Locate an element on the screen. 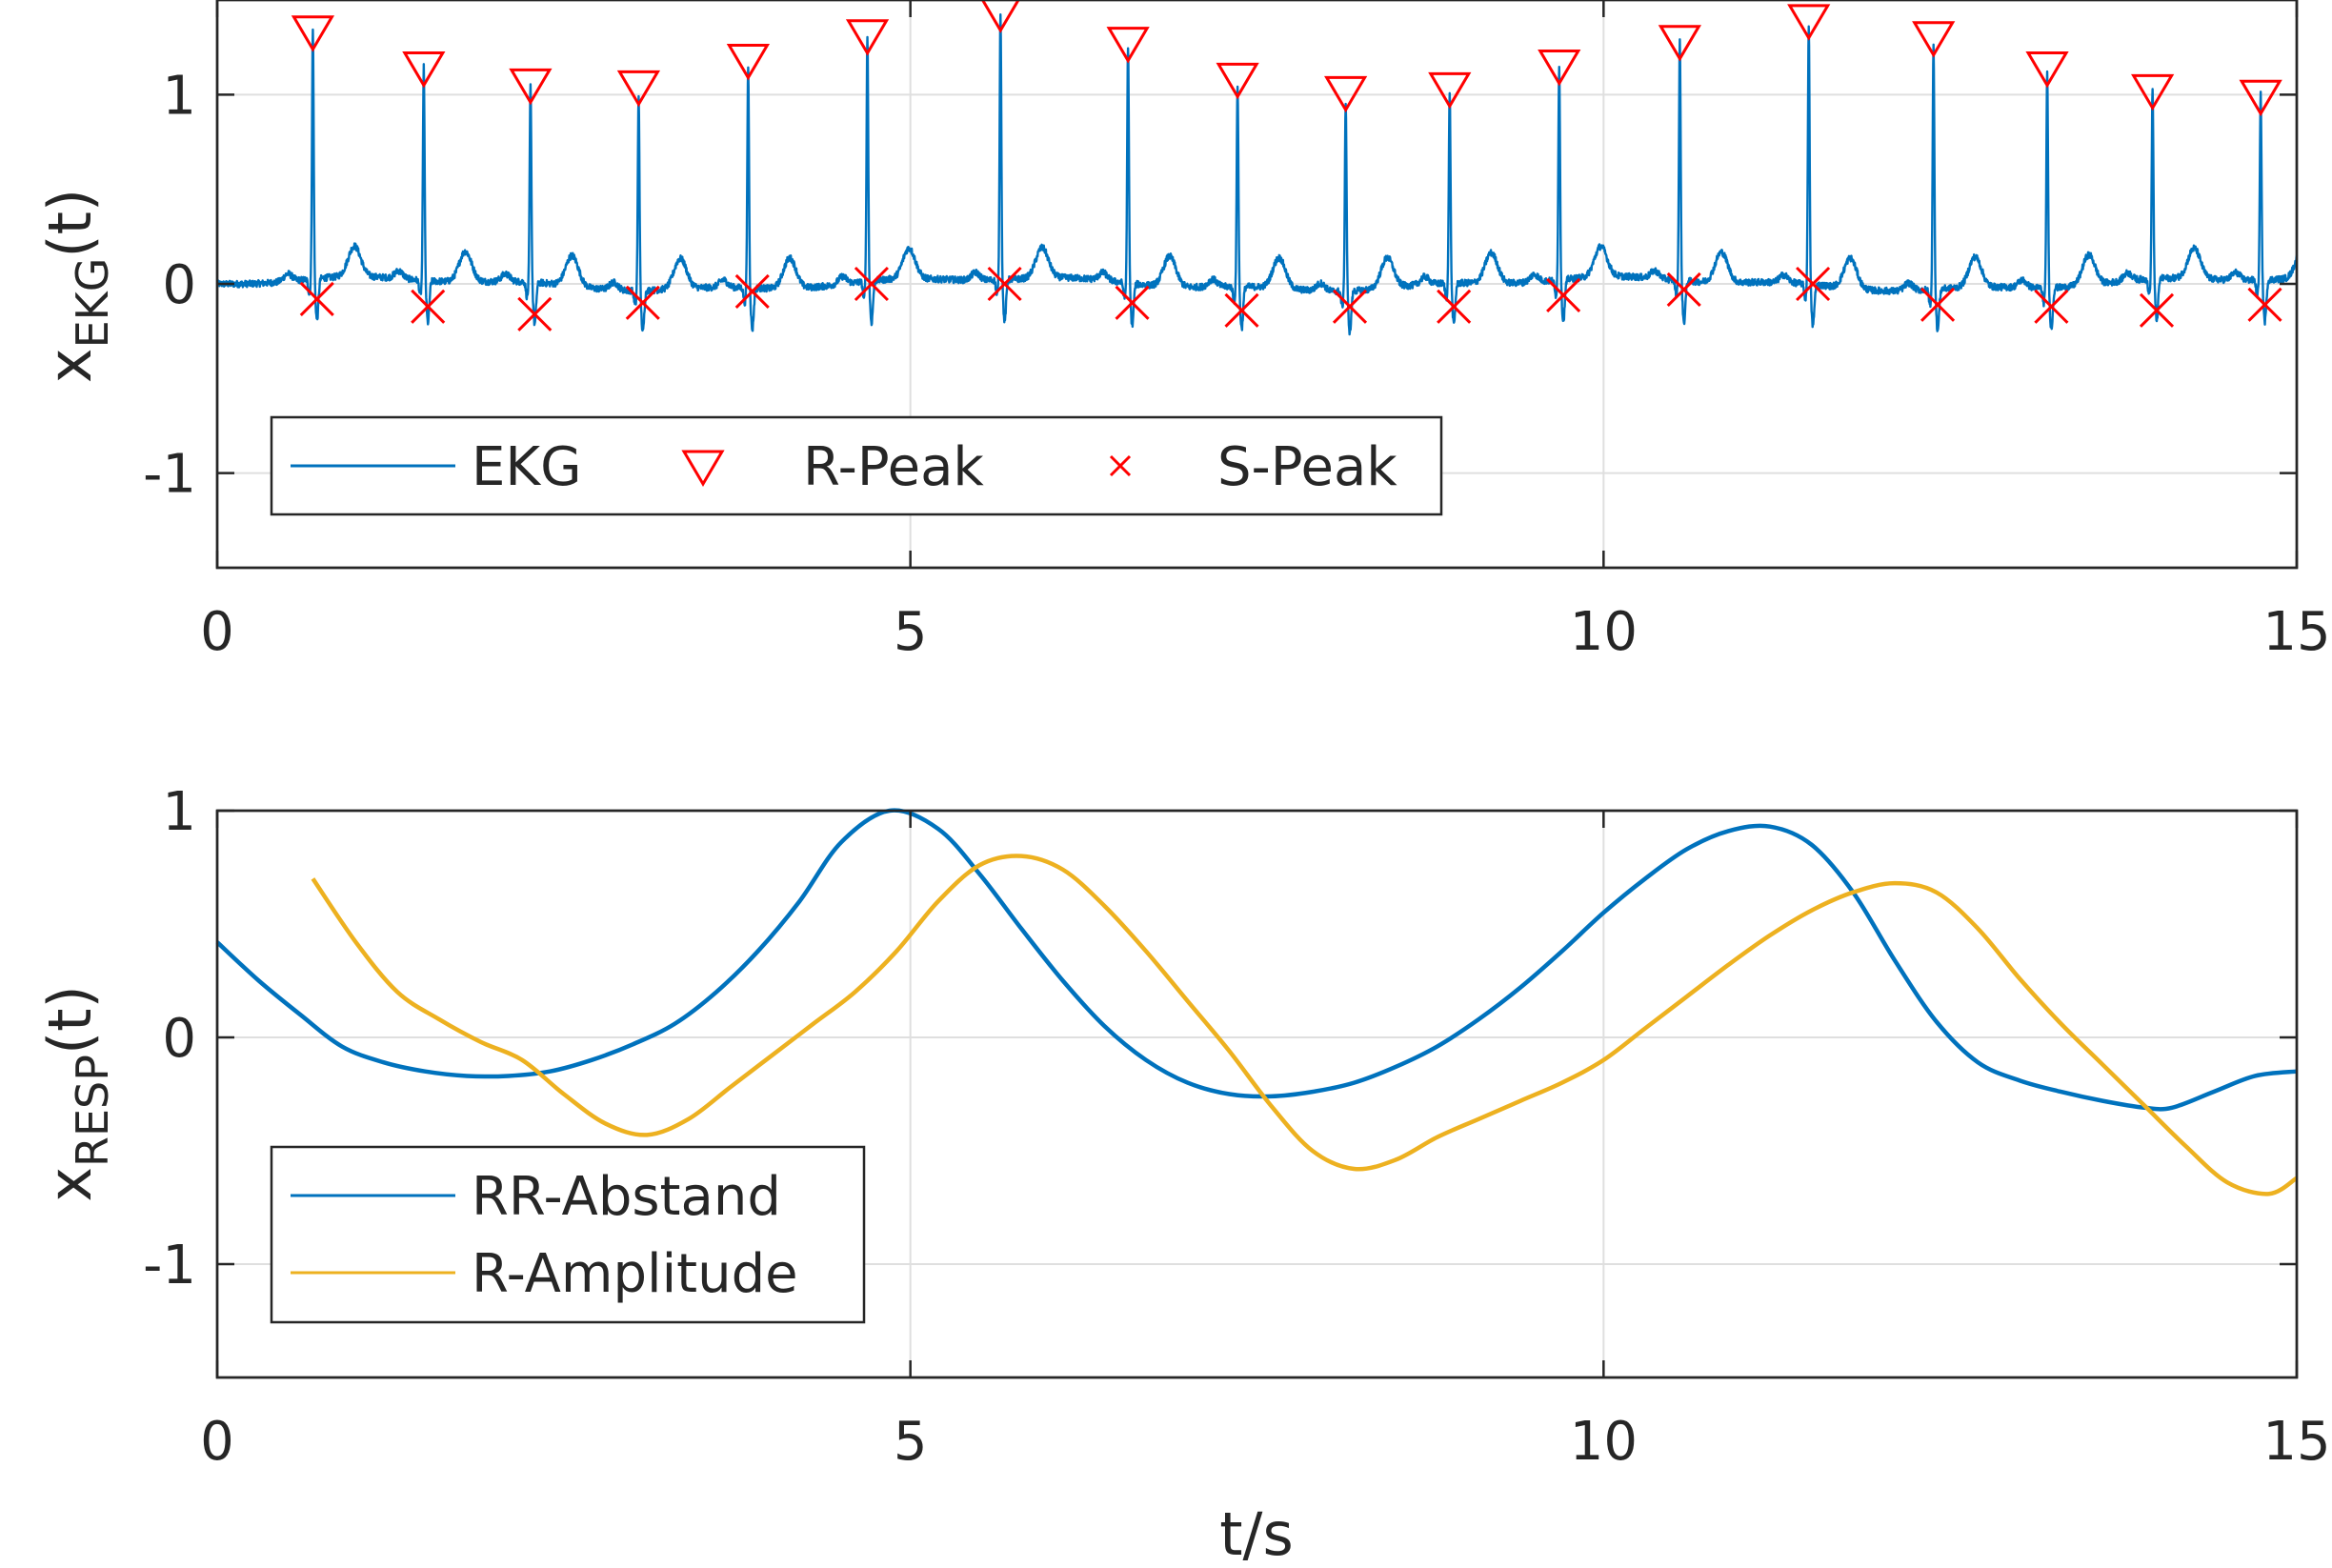 Image resolution: width=2332 pixels, height=1568 pixels. ekg-ytick-label: -1 is located at coordinates (169, 475).